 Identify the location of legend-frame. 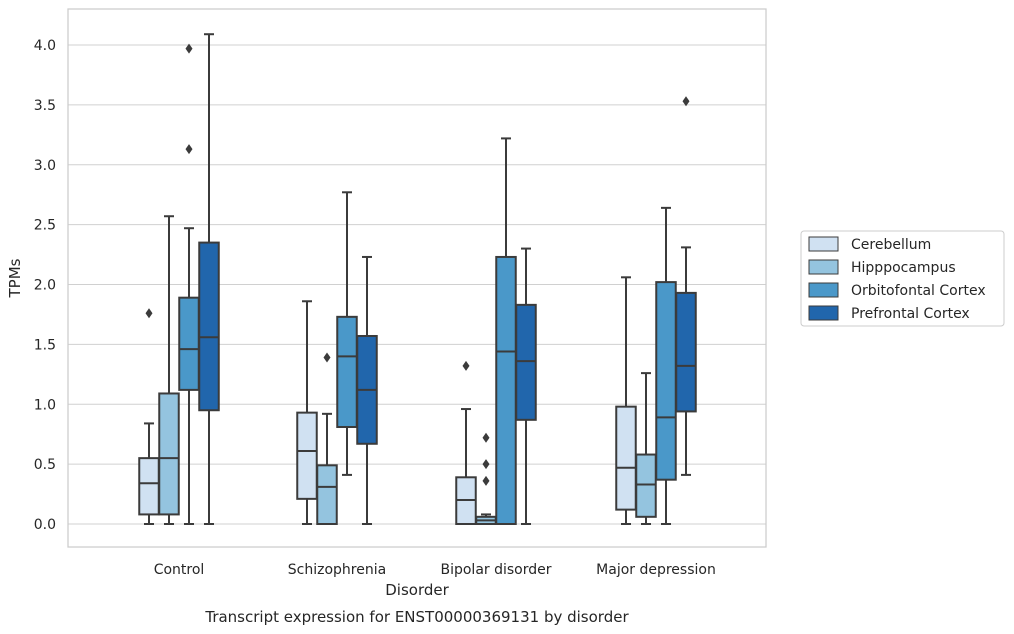
(902, 278).